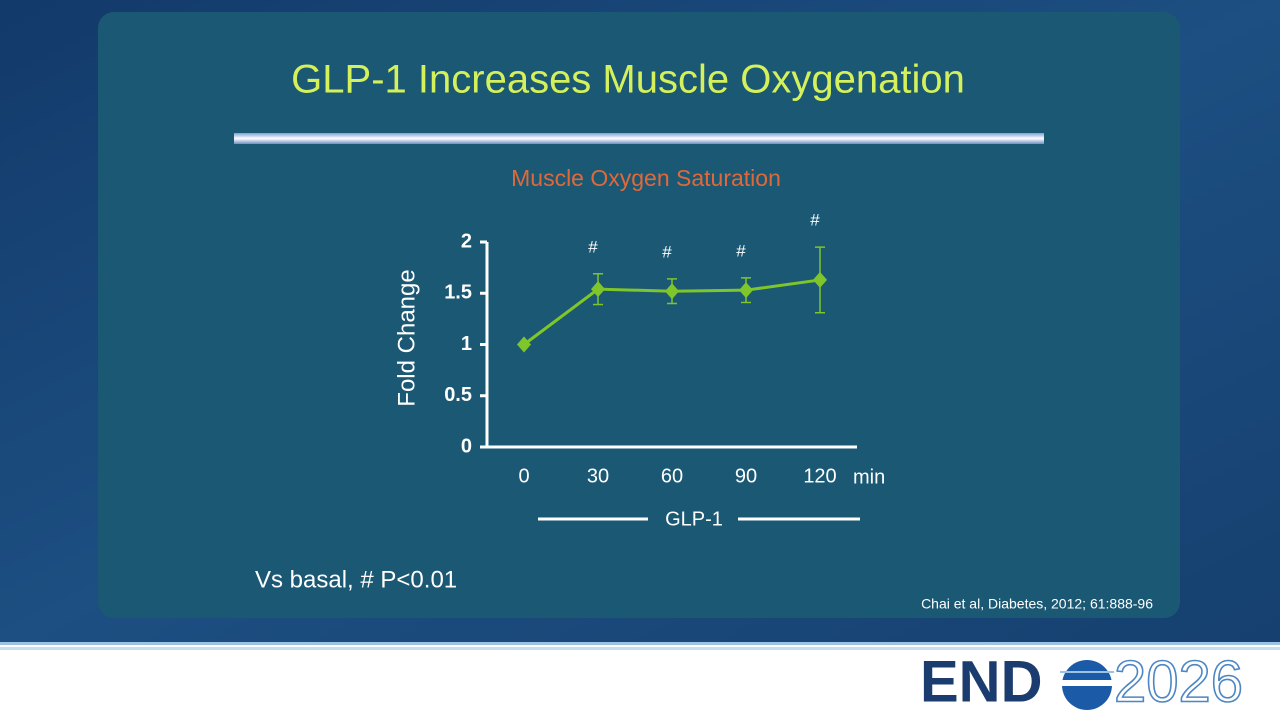 This screenshot has height=720, width=1280. I want to click on logo-text: 2026, so click(1178, 681).